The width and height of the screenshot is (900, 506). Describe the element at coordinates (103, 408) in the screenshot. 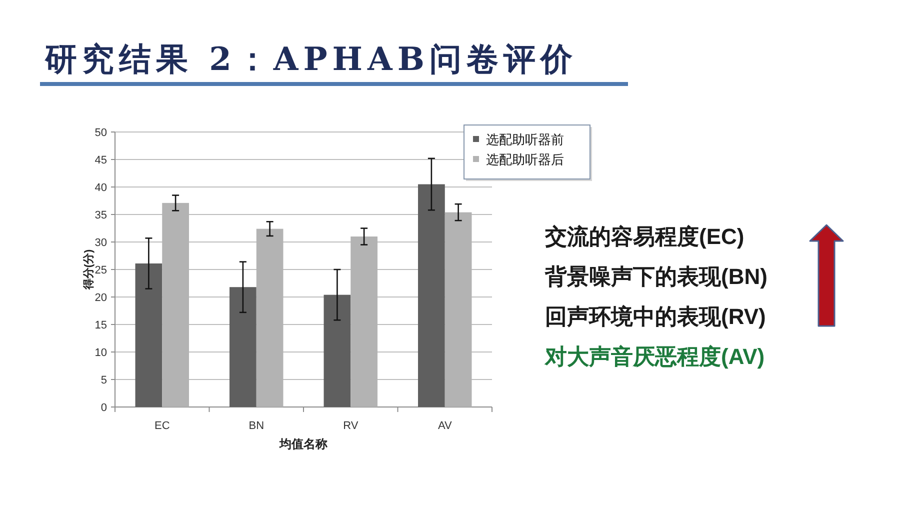

I see `y-tick-label: 0` at that location.